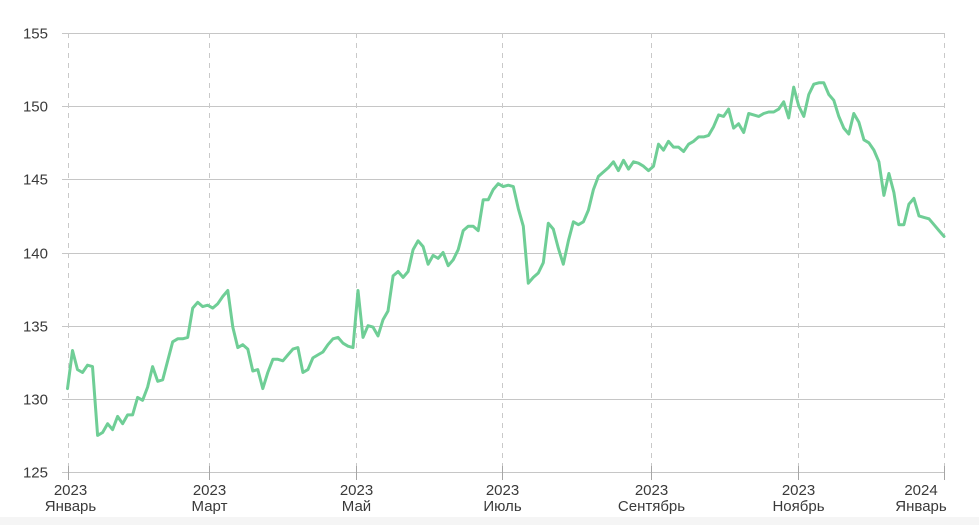 This screenshot has width=979, height=525. What do you see at coordinates (210, 506) in the screenshot?
I see `x-axis-tick-label-month: Март` at bounding box center [210, 506].